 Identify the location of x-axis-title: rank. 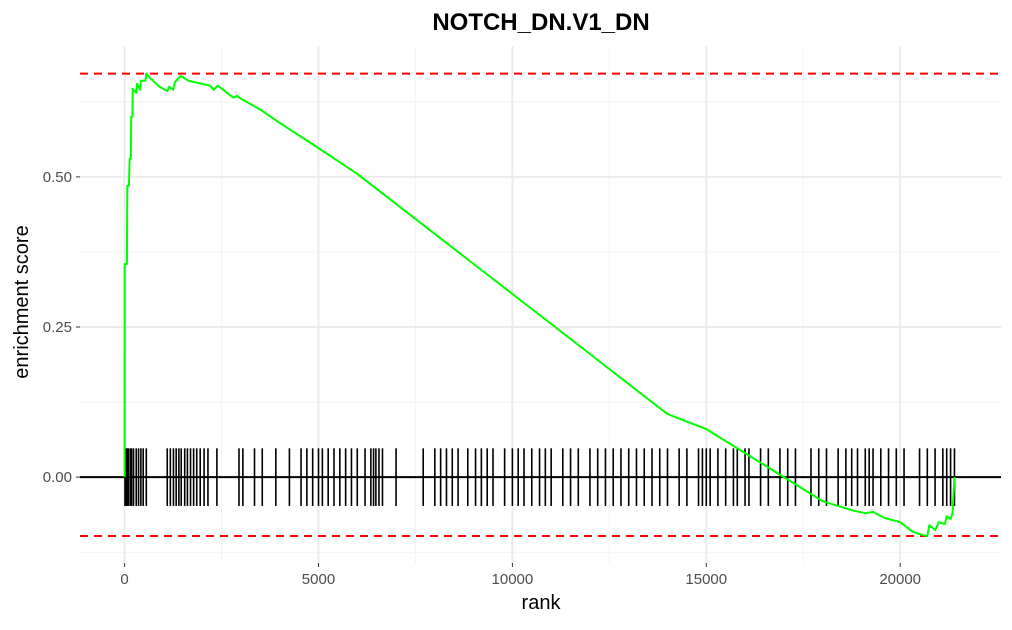
(542, 603).